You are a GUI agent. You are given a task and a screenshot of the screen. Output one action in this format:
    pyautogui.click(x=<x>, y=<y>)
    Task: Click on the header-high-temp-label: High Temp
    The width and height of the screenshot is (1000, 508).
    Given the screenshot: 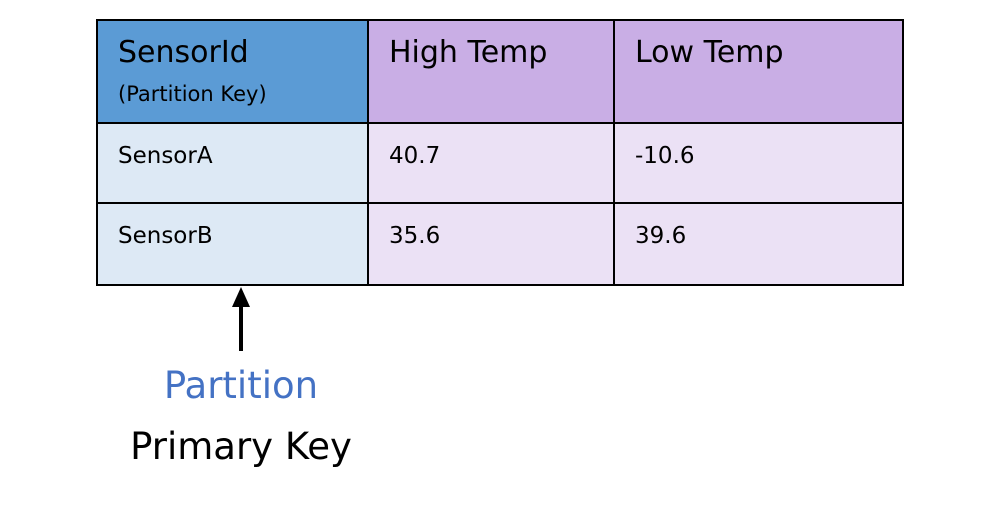 What is the action you would take?
    pyautogui.click(x=468, y=52)
    